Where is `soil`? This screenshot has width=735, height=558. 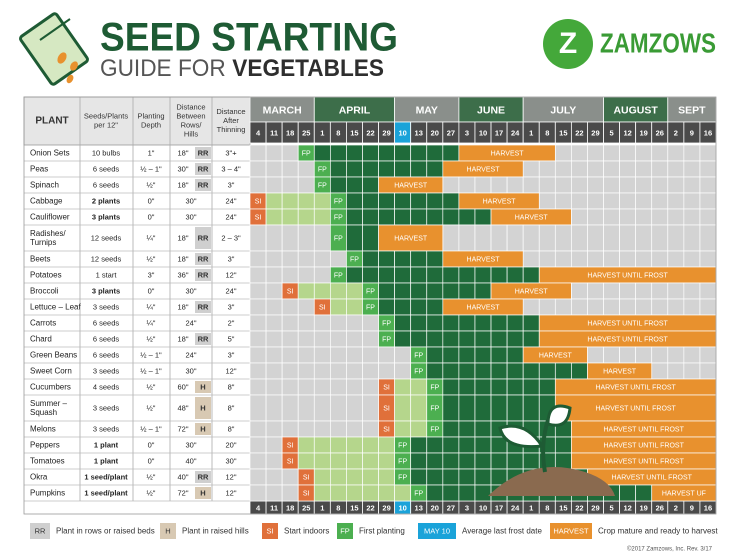 soil is located at coordinates (551, 481).